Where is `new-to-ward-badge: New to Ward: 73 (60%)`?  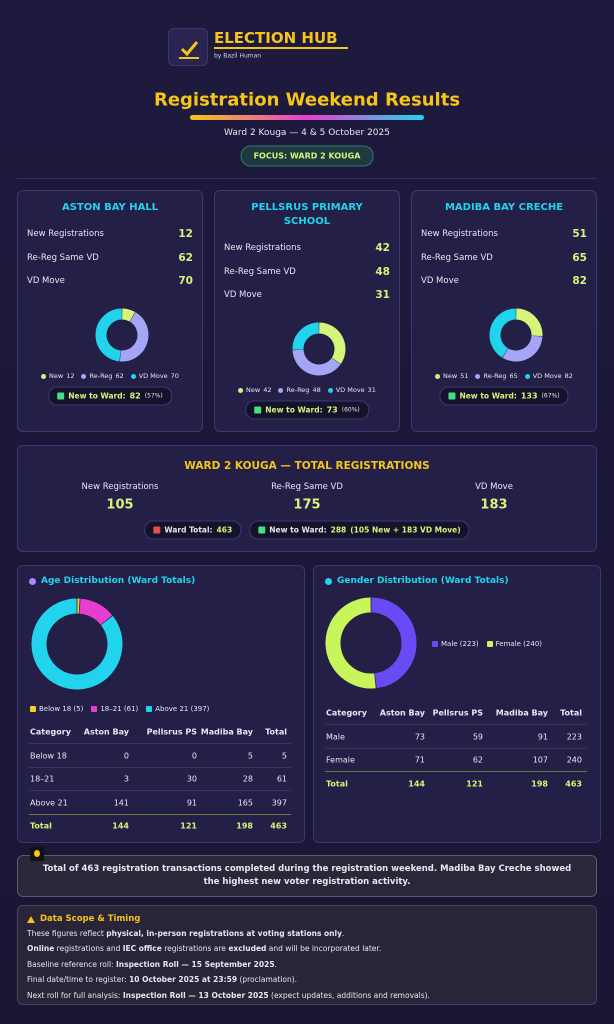 new-to-ward-badge: New to Ward: 73 (60%) is located at coordinates (307, 410).